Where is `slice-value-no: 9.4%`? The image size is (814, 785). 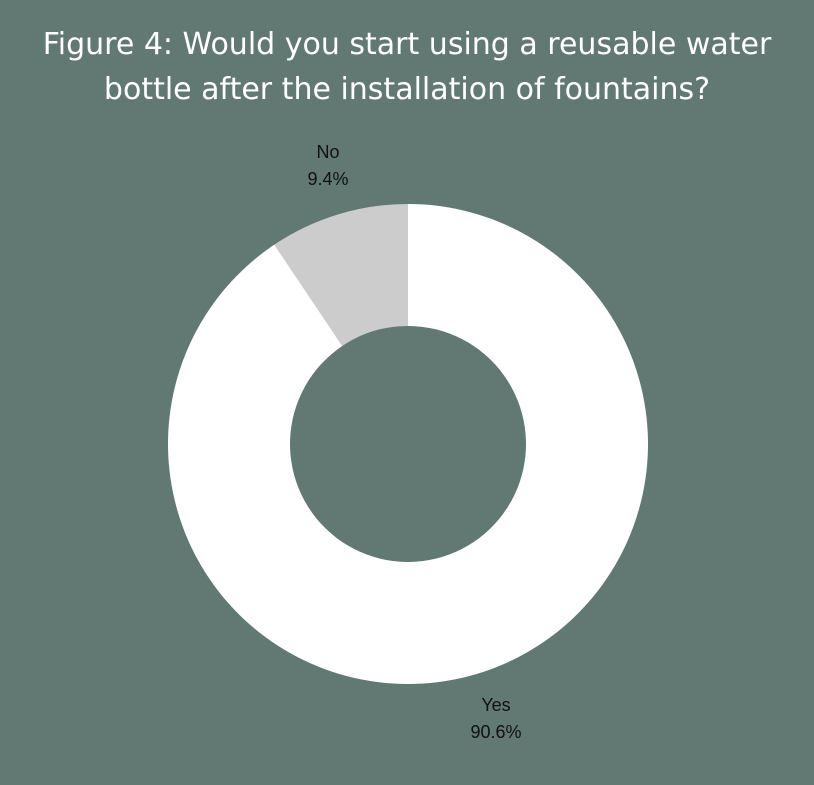 slice-value-no: 9.4% is located at coordinates (327, 179).